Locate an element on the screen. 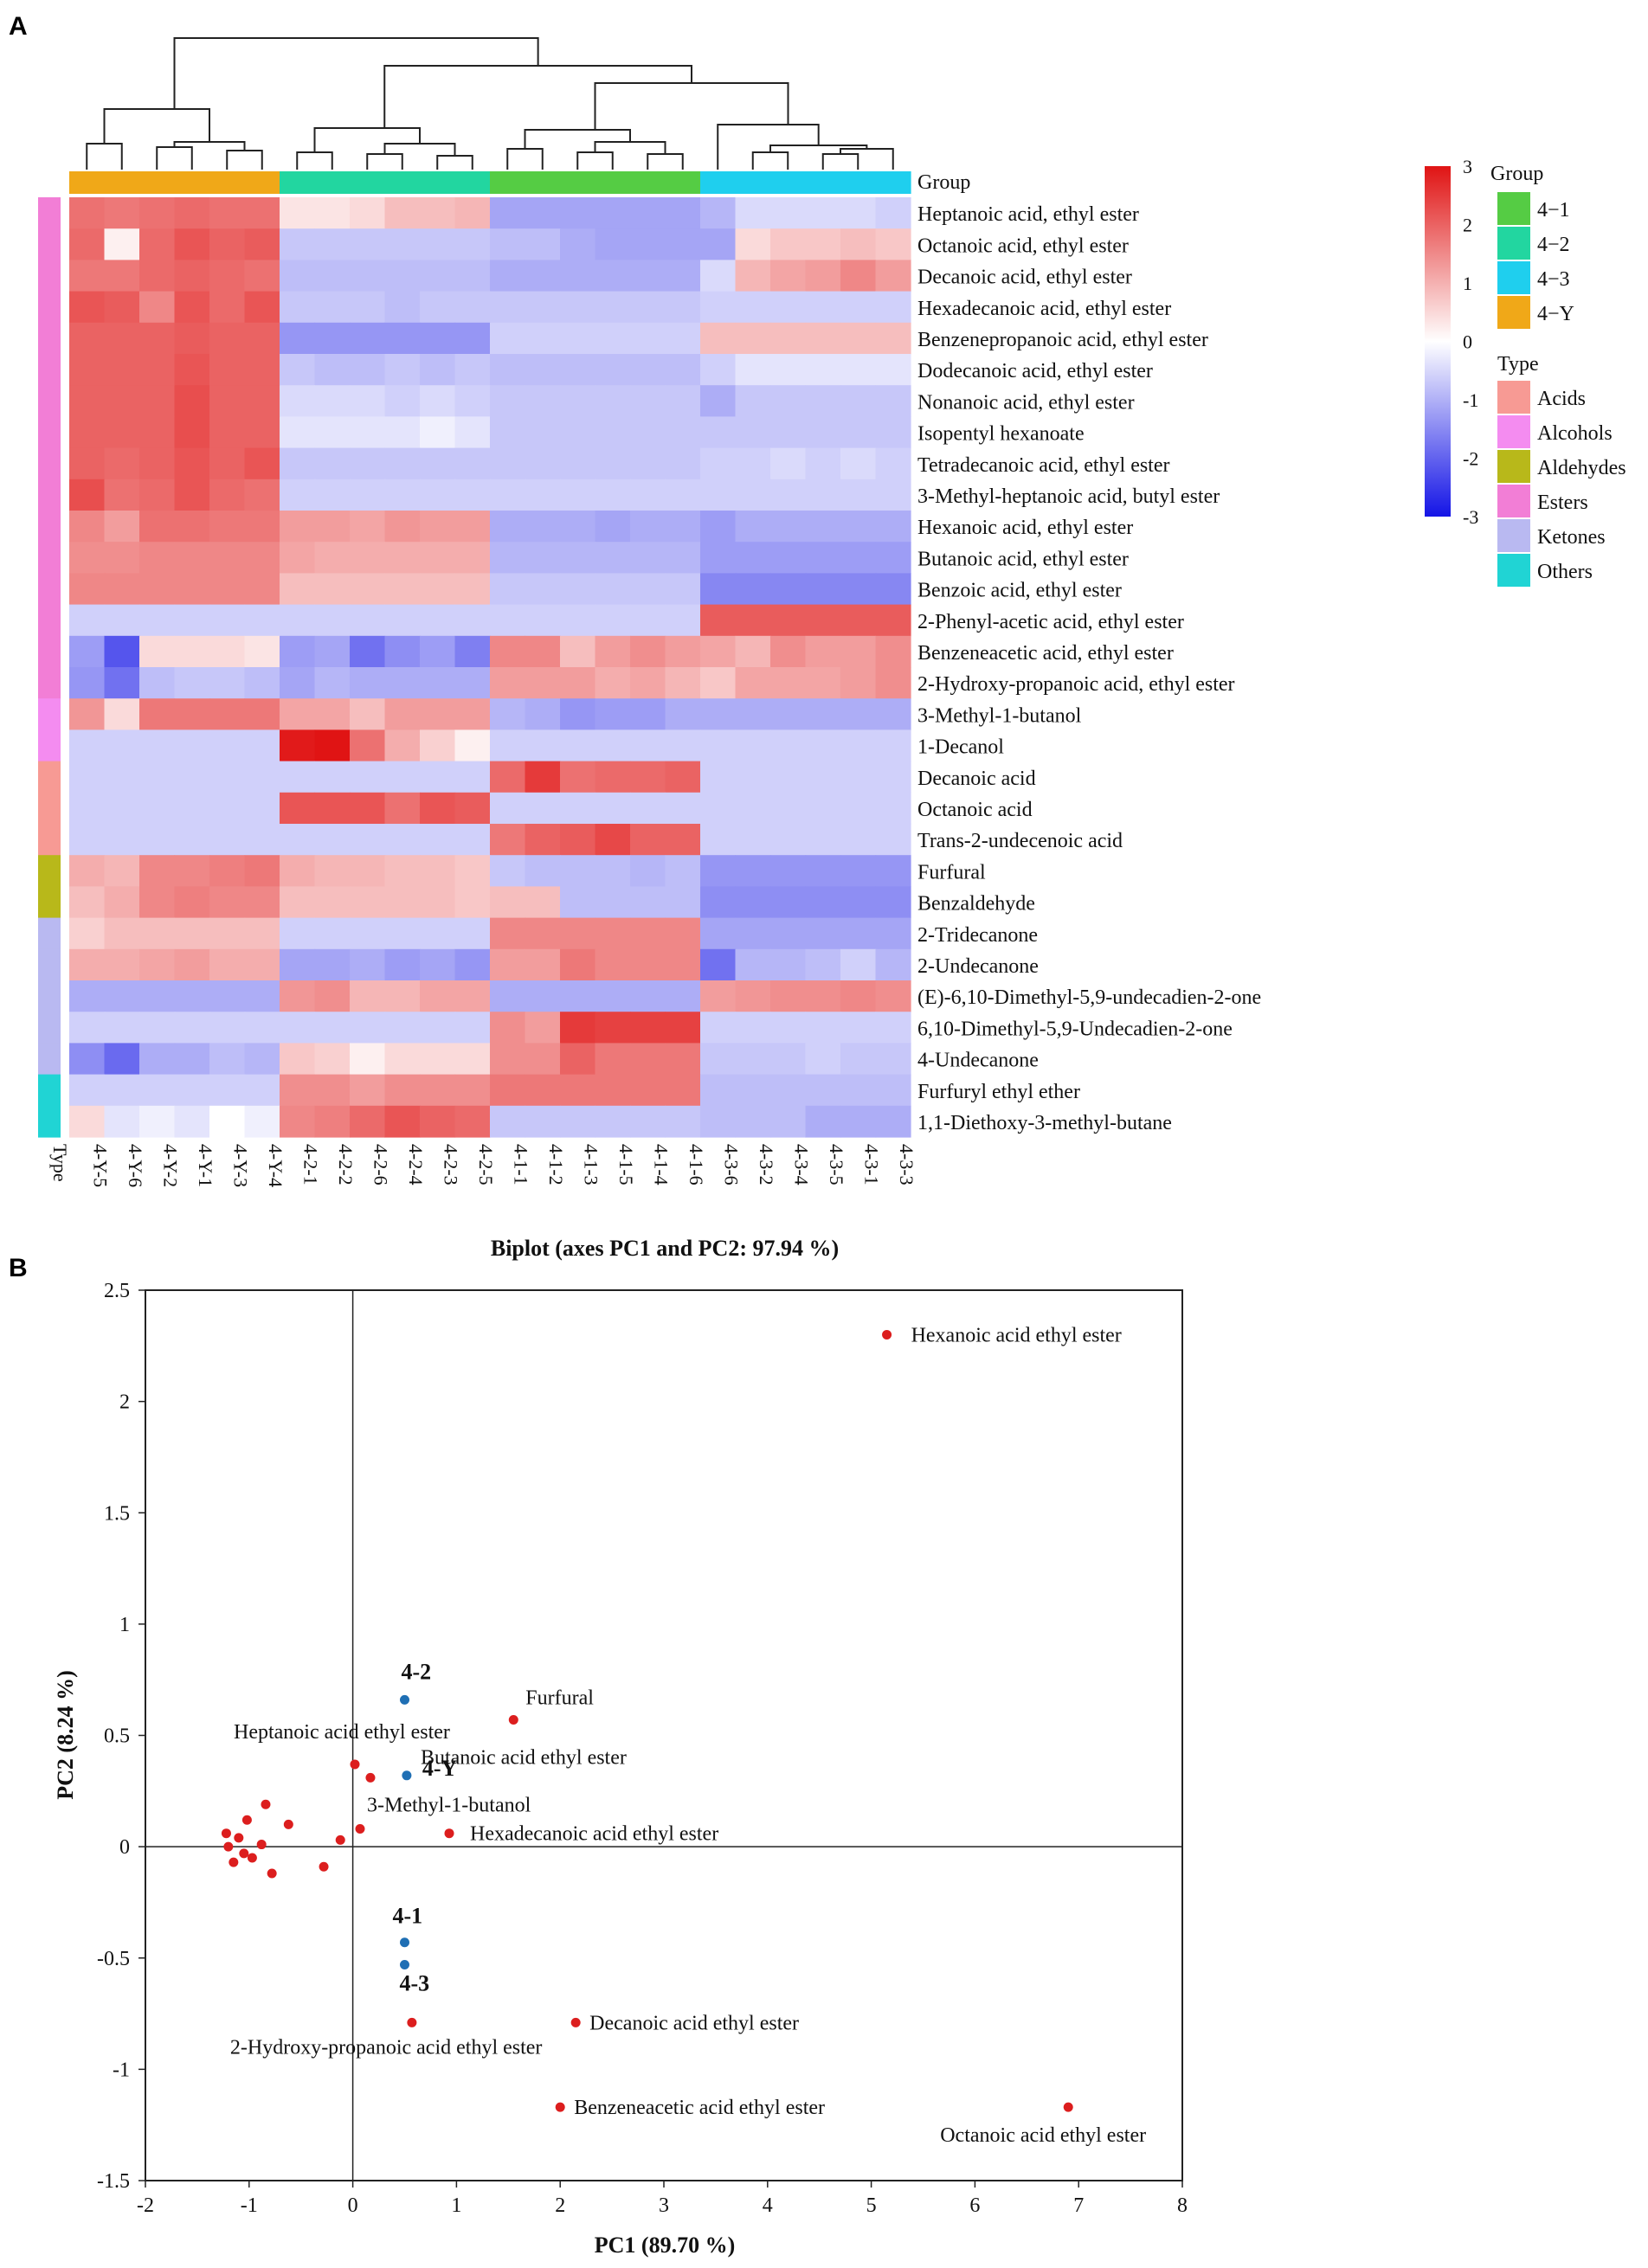  row-label: Furfural is located at coordinates (951, 872).